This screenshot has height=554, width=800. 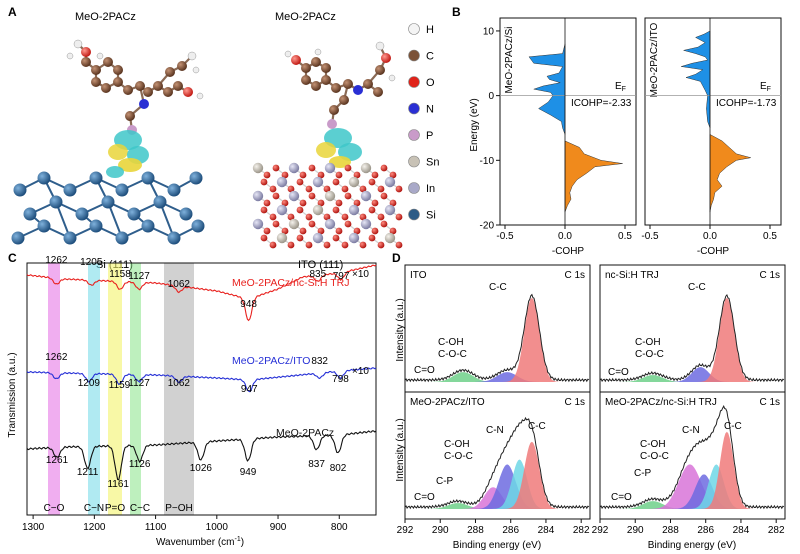 What do you see at coordinates (746, 103) in the screenshot?
I see `cohp-ito-icohp: ICOHP=-1.73` at bounding box center [746, 103].